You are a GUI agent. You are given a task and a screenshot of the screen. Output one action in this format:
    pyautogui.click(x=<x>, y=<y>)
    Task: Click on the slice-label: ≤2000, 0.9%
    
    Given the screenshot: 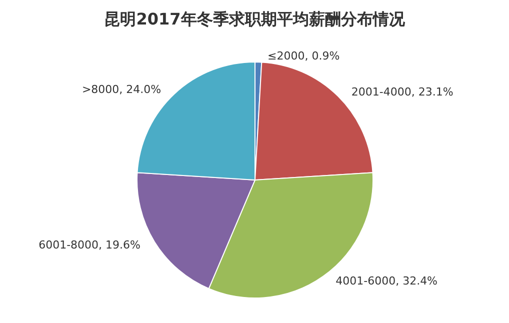 What is the action you would take?
    pyautogui.click(x=304, y=56)
    